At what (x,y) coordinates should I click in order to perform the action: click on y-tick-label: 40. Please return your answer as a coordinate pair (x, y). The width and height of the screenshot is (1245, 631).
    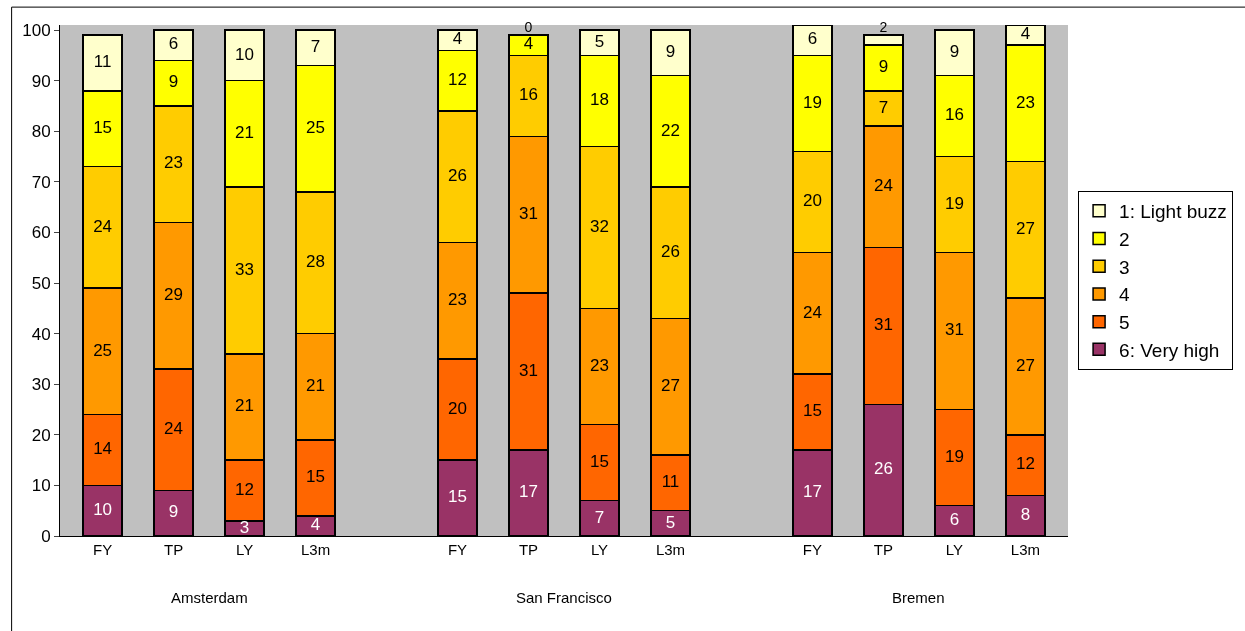
    Looking at the image, I should click on (41, 334).